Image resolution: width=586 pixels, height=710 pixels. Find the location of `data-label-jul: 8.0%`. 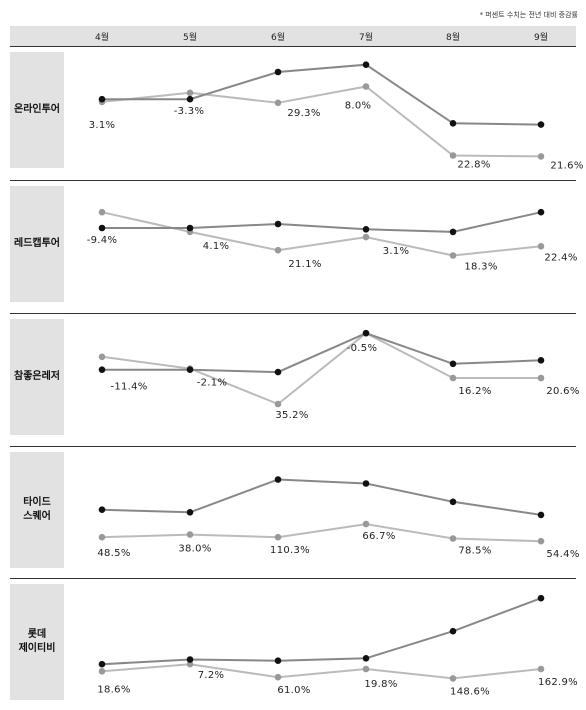

data-label-jul: 8.0% is located at coordinates (358, 106).